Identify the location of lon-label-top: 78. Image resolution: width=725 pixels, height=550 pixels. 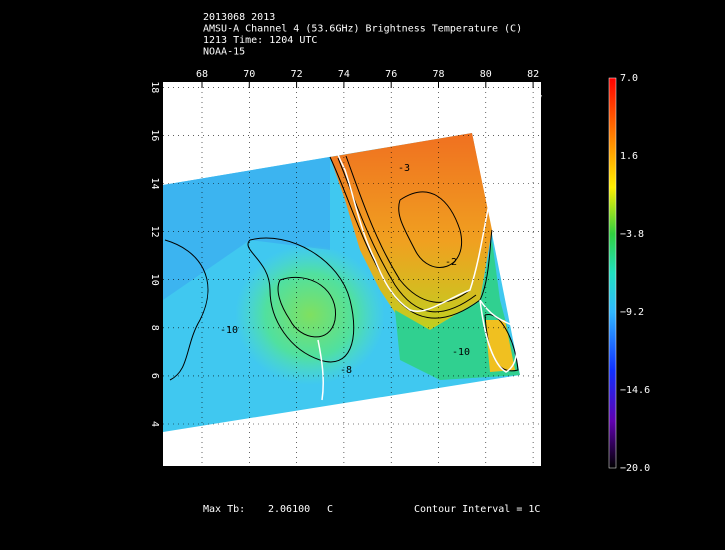
(438, 74).